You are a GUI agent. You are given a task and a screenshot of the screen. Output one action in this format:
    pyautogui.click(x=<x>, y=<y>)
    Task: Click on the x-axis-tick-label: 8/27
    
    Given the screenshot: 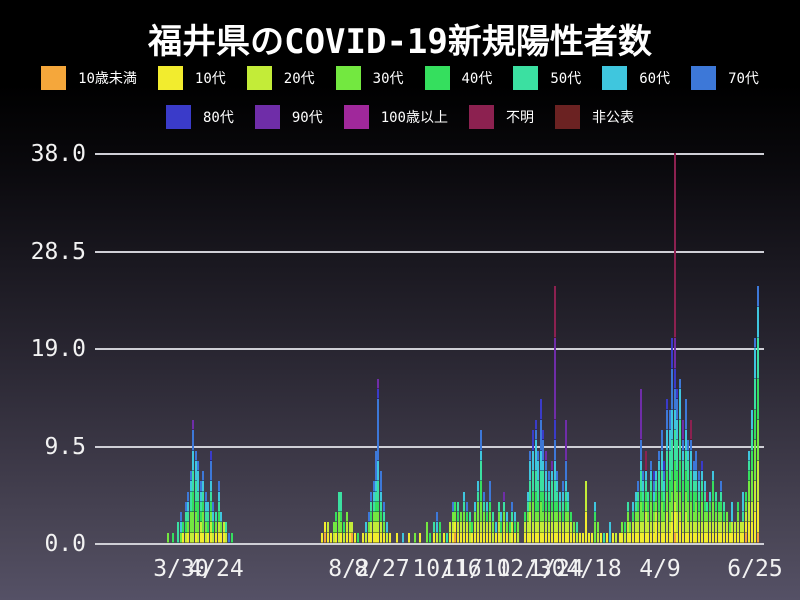 What is the action you would take?
    pyautogui.click(x=382, y=569)
    